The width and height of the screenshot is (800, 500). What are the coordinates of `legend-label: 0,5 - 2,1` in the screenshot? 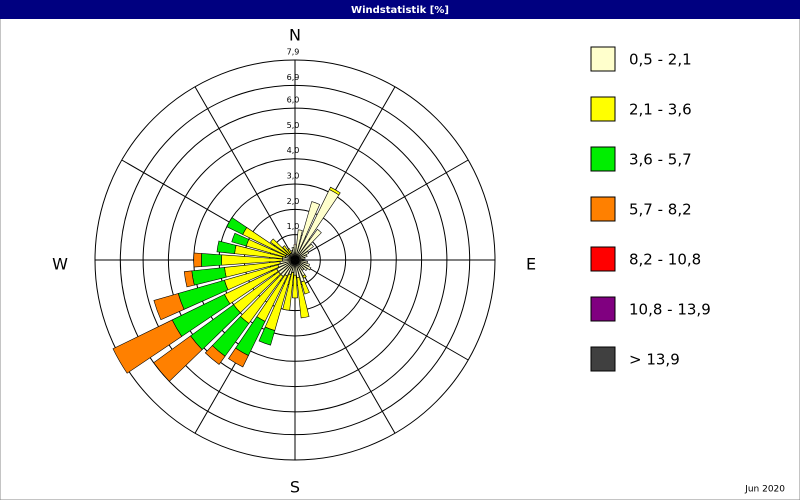 It's located at (660, 60).